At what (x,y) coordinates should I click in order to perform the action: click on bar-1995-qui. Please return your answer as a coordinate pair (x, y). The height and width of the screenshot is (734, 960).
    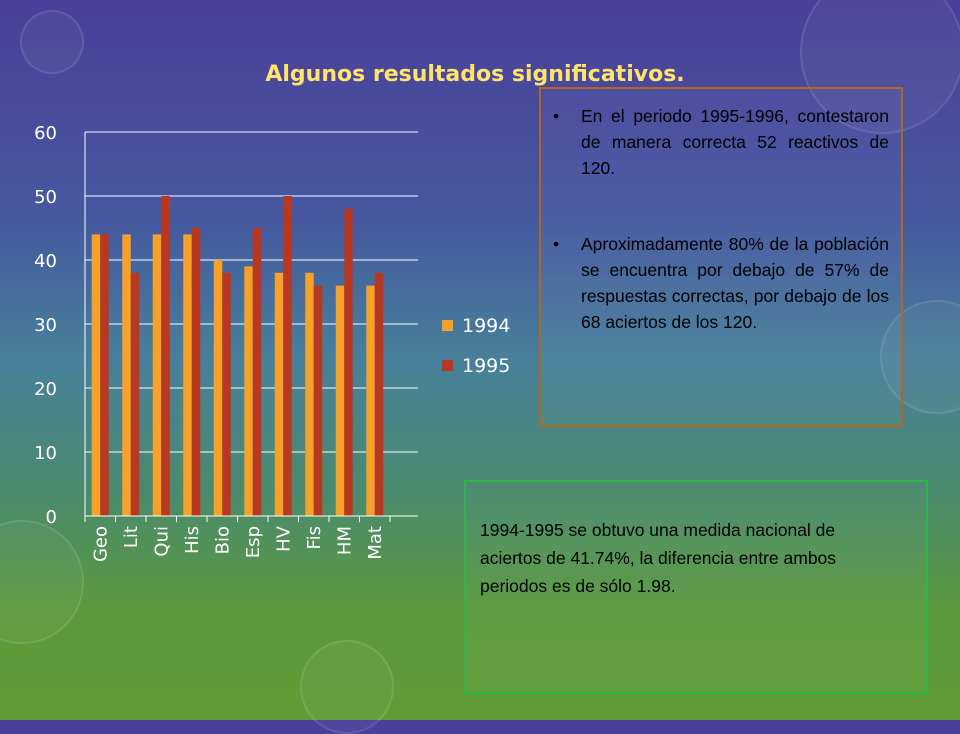
    Looking at the image, I should click on (165, 356).